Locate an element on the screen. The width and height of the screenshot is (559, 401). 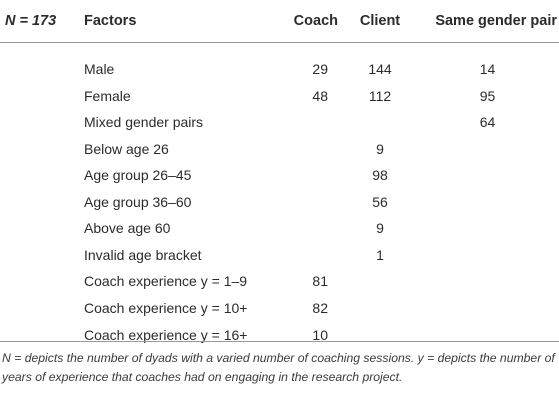
cell-factor: Coach experience y = 1–9 is located at coordinates (166, 281).